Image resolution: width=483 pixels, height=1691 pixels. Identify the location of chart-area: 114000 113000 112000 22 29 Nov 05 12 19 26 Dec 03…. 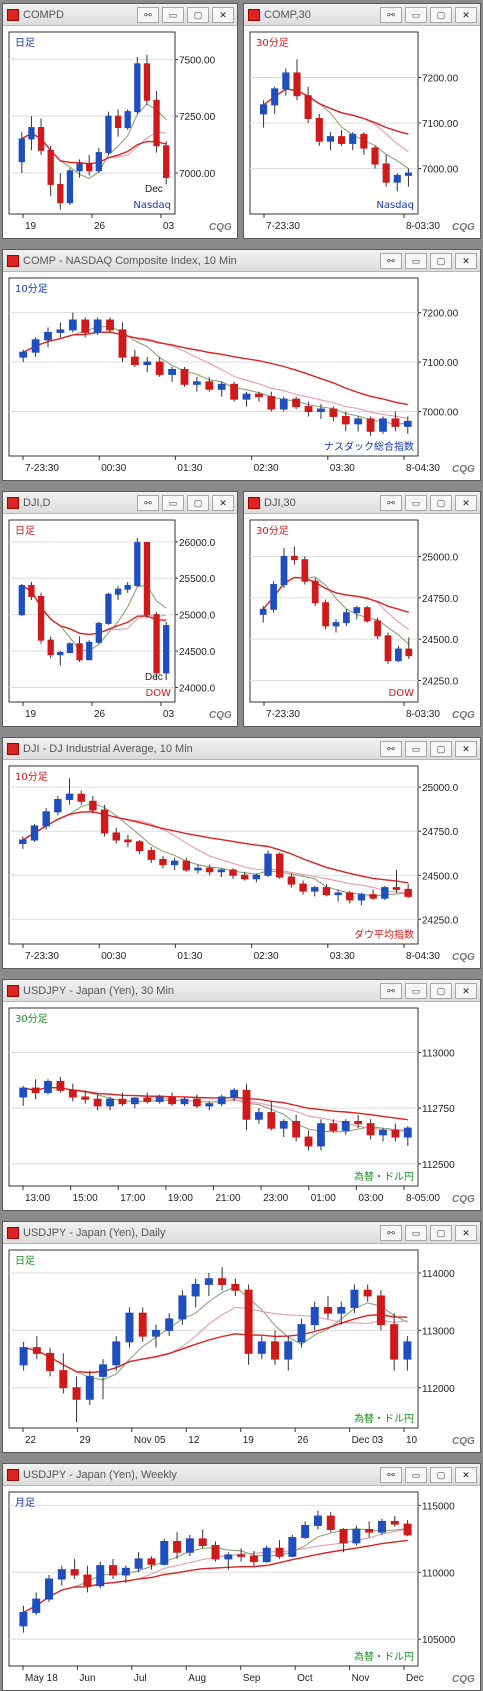
(240, 1347).